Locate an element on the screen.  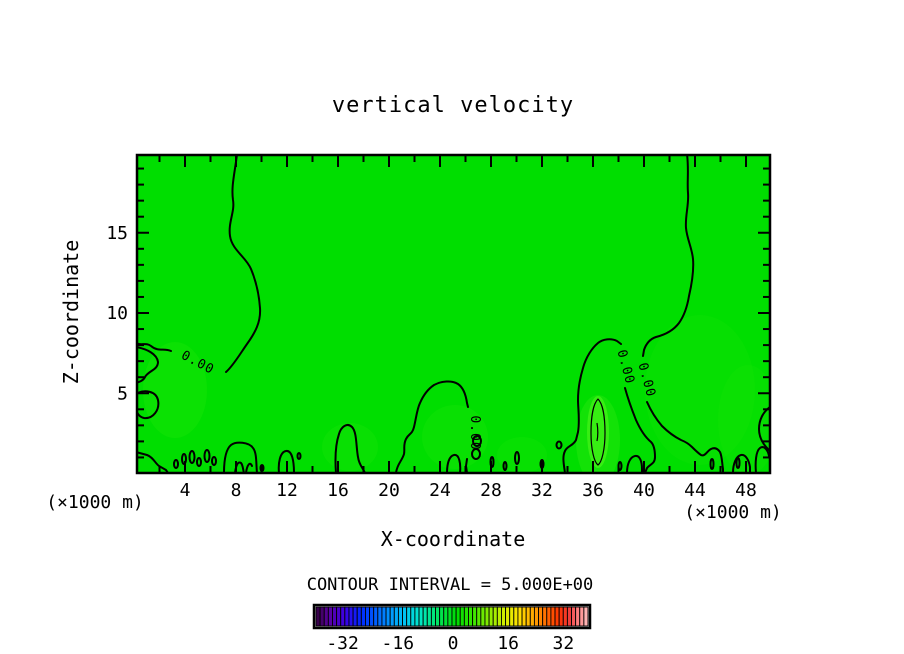
colorbar-tick-label--16: -16 is located at coordinates (398, 643).